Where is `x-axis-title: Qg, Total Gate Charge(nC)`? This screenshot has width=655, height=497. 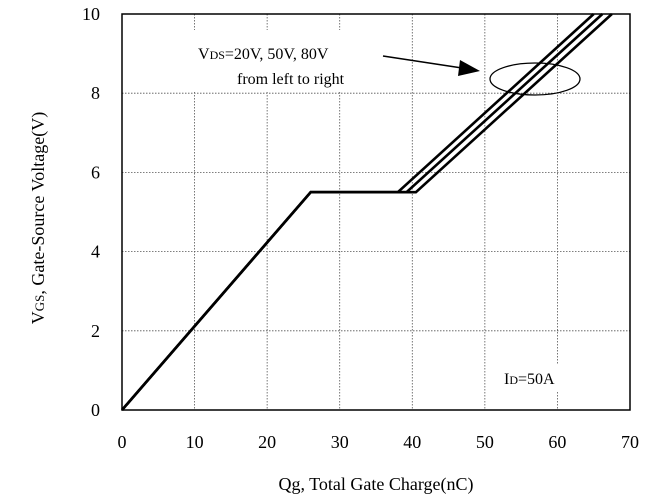
x-axis-title: Qg, Total Gate Charge(nC) is located at coordinates (375, 484).